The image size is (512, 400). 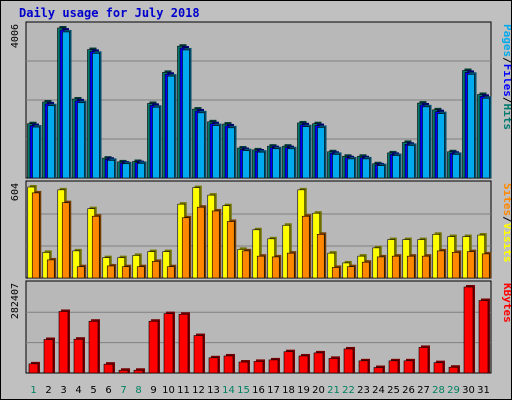 I want to click on bar-pages-day-25-face, so click(x=396, y=167).